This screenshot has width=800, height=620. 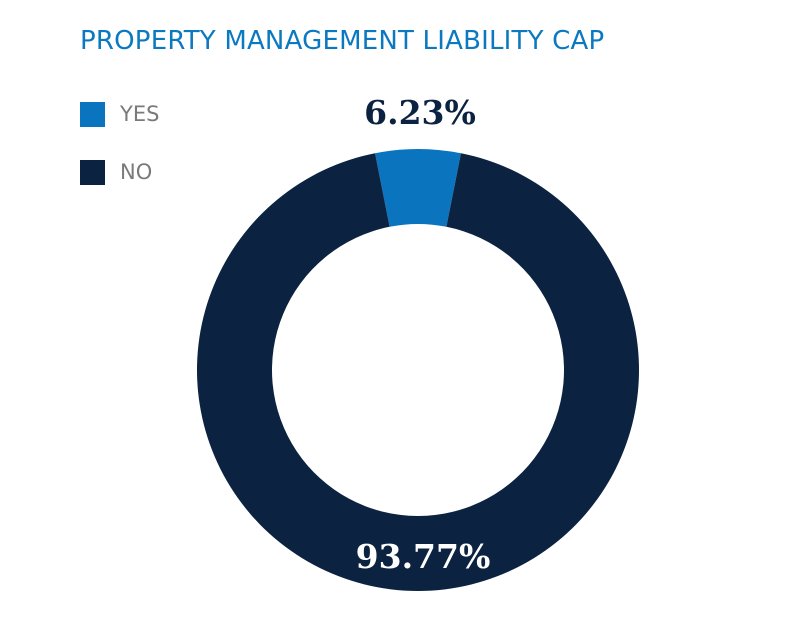 What do you see at coordinates (136, 172) in the screenshot?
I see `legend-label-no: NO` at bounding box center [136, 172].